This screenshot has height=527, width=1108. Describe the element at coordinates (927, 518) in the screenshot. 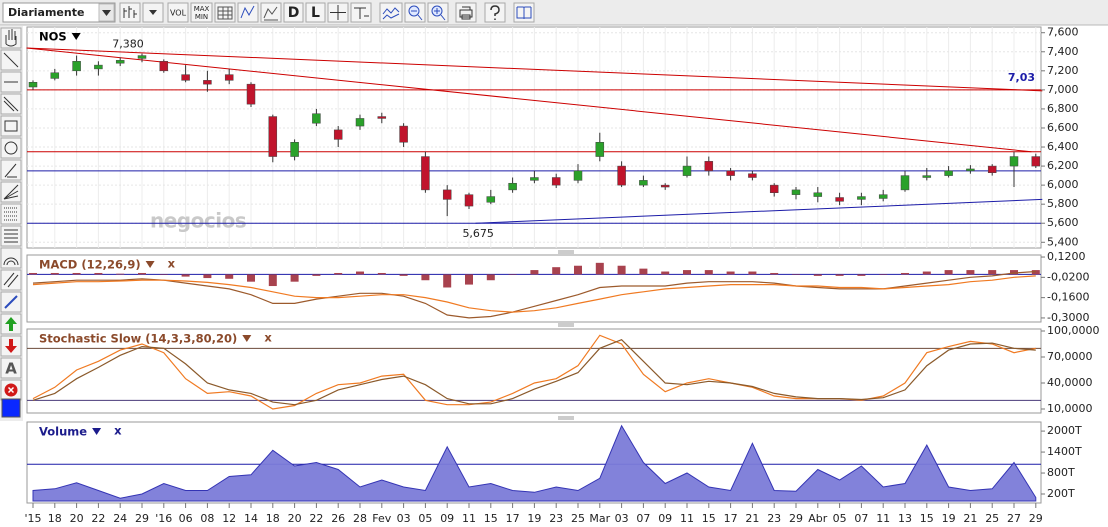

I see `x-tick-label: 15` at that location.